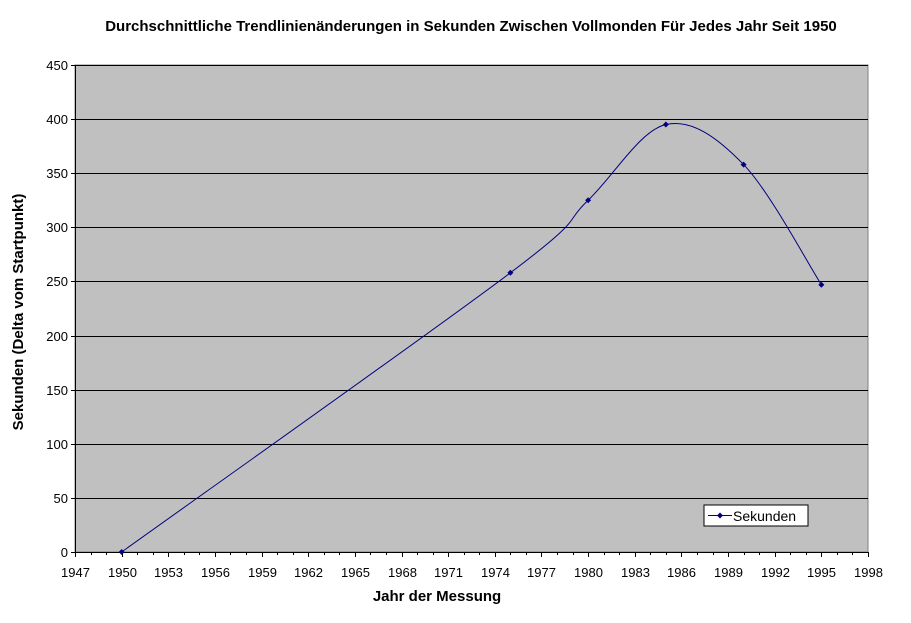  Describe the element at coordinates (541, 572) in the screenshot. I see `x-tick-label: 1977` at that location.